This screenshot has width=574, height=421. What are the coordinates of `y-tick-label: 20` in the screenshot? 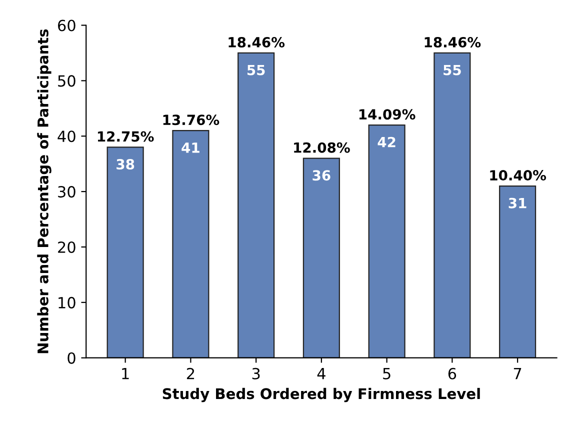 It's located at (67, 247).